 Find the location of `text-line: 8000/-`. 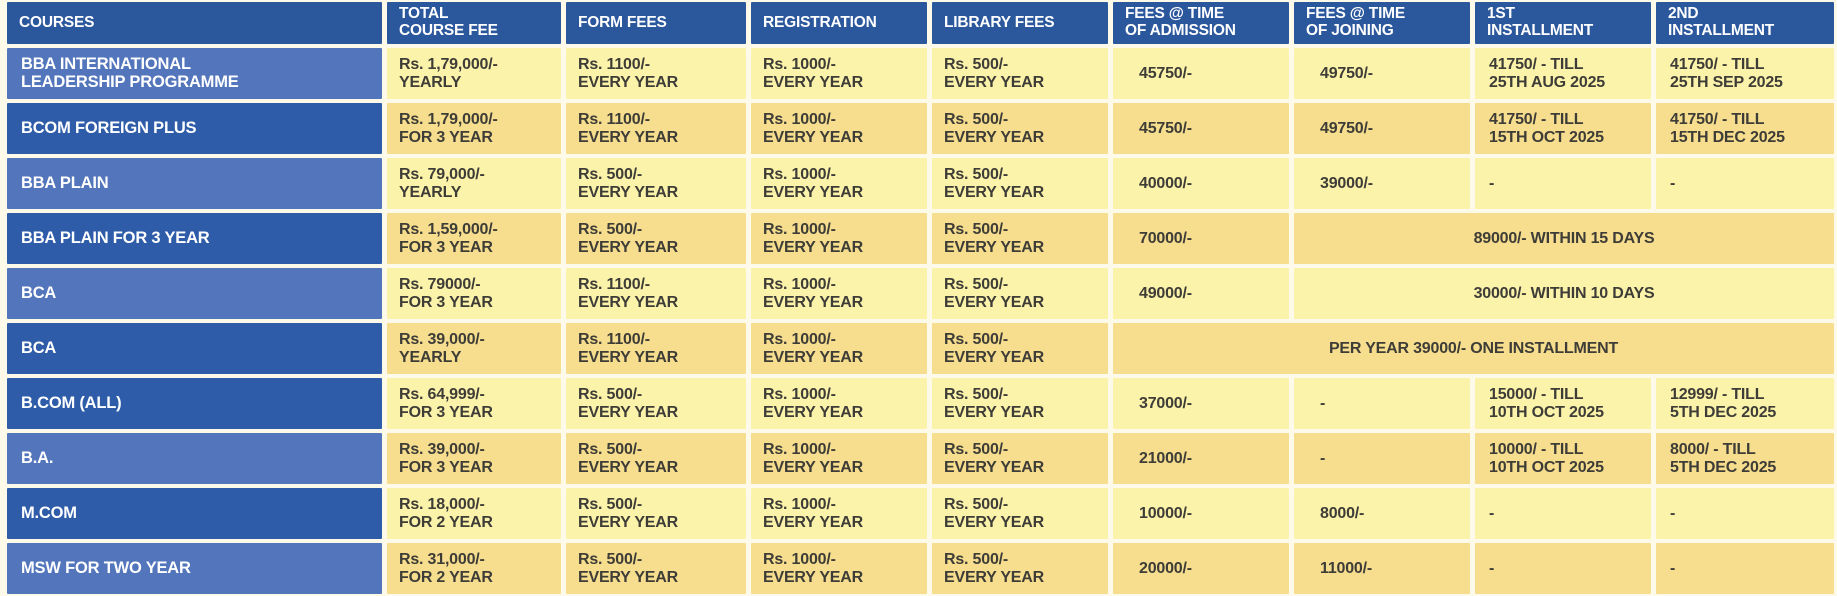

text-line: 8000/- is located at coordinates (1342, 513).